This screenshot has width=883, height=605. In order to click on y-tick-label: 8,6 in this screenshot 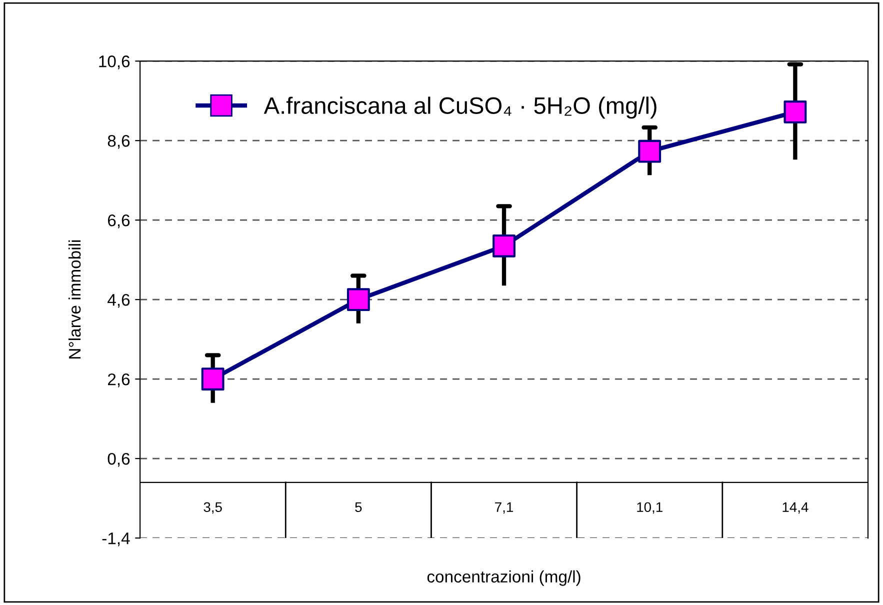, I will do `click(119, 141)`.